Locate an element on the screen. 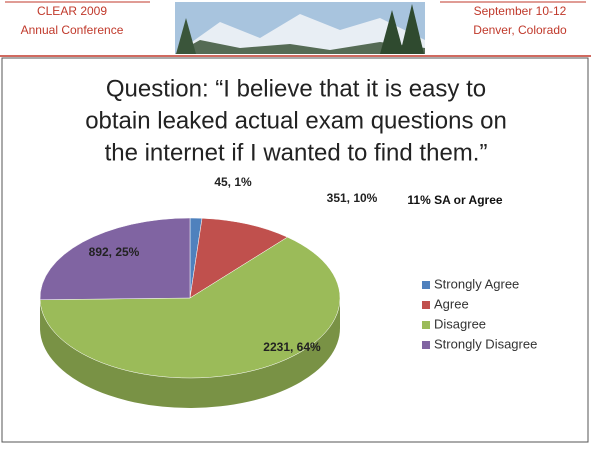  value-label: 2231, 64% is located at coordinates (292, 347).